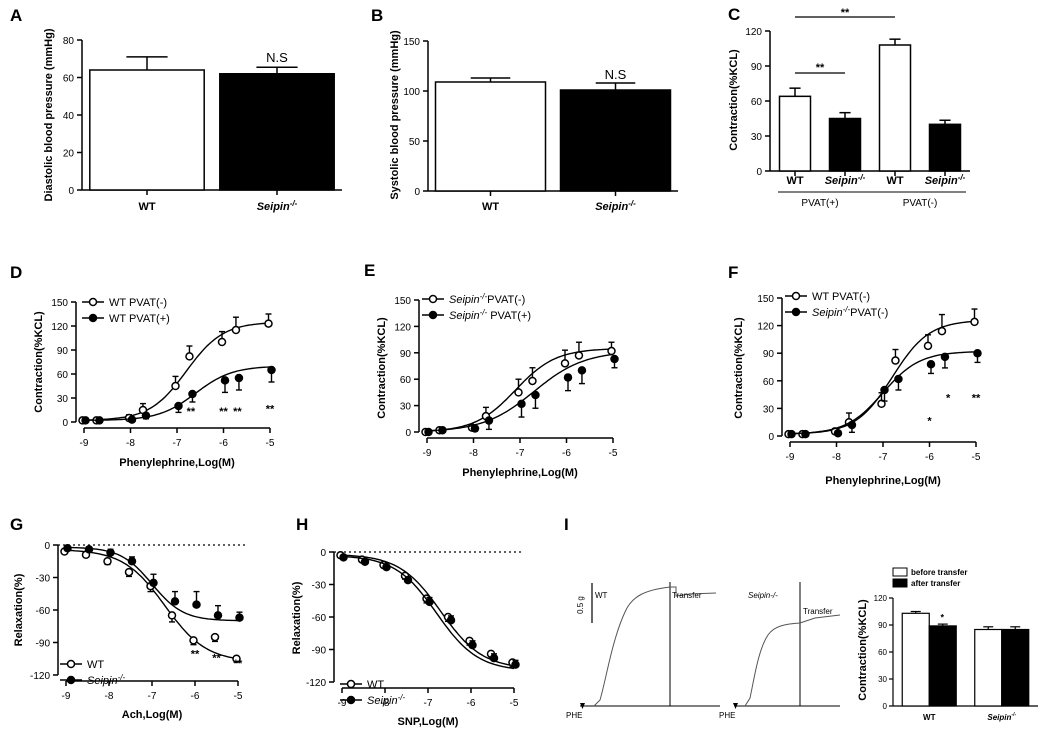 Image resolution: width=1052 pixels, height=753 pixels. I want to click on legend-label: WT, so click(95, 665).